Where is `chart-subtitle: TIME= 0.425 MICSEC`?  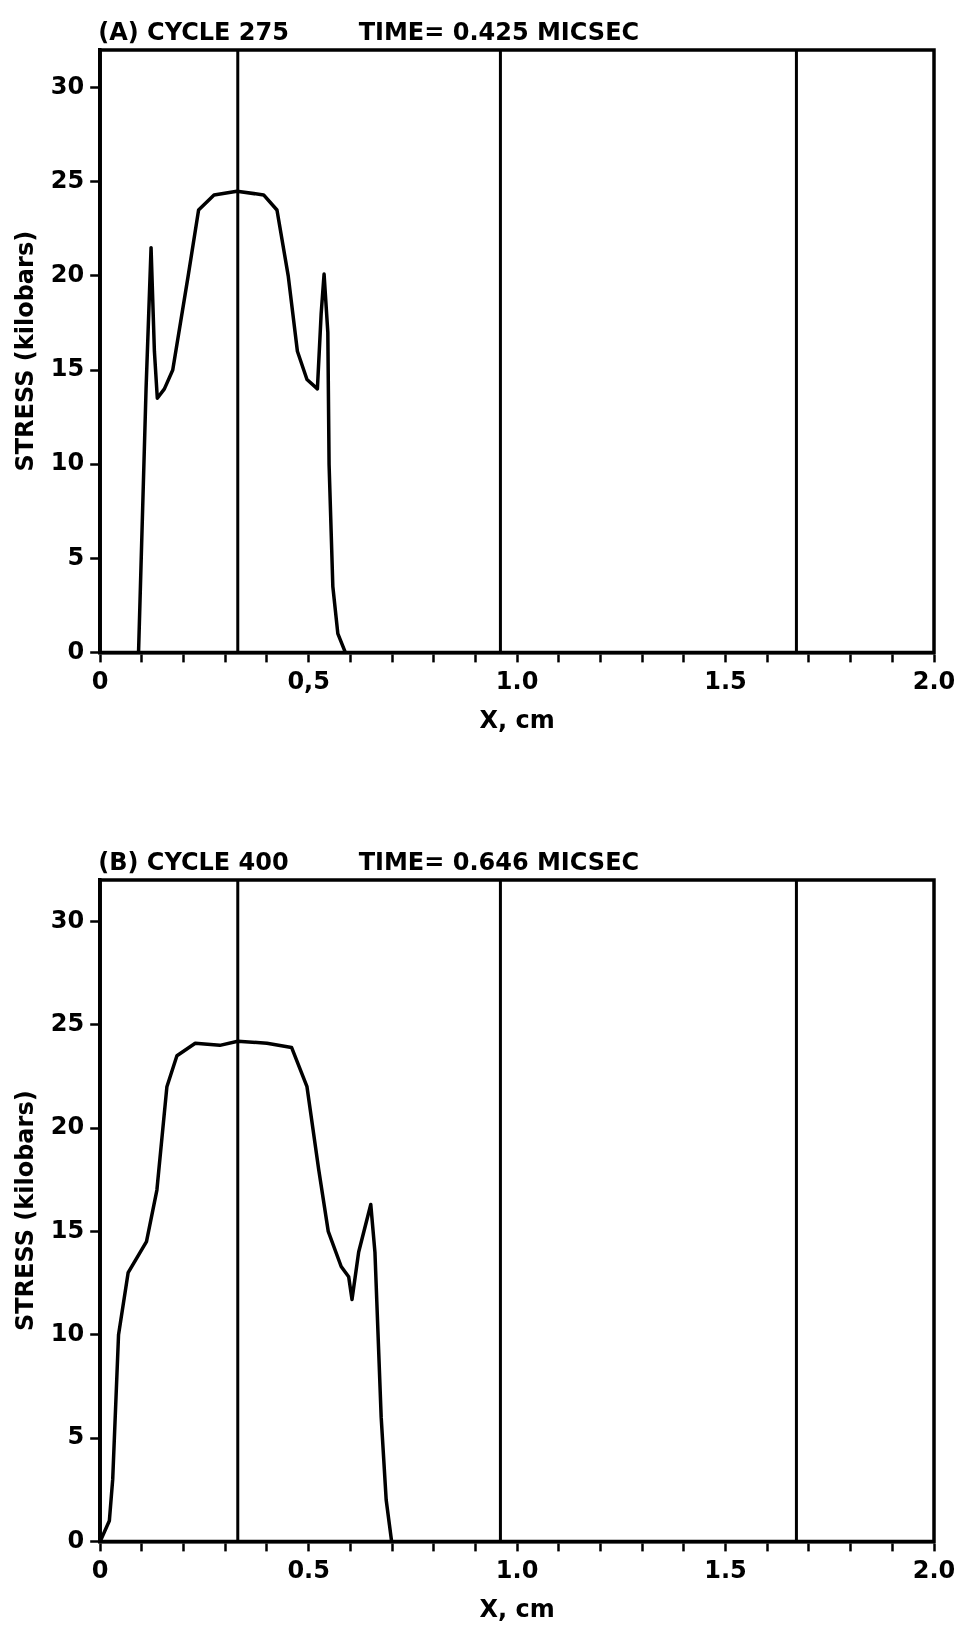 chart-subtitle: TIME= 0.425 MICSEC is located at coordinates (499, 32).